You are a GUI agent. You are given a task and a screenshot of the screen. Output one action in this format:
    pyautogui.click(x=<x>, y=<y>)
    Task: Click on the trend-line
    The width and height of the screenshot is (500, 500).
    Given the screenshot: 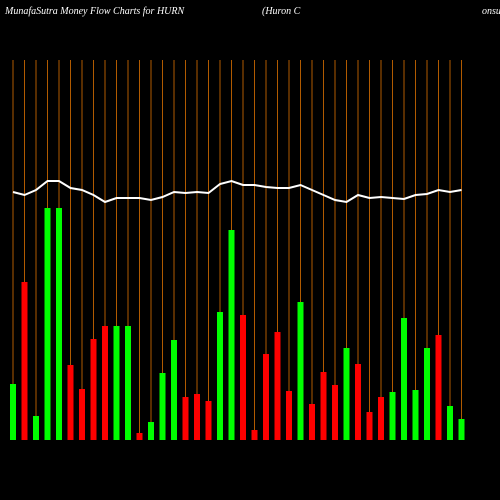 What is the action you would take?
    pyautogui.click(x=237, y=191)
    